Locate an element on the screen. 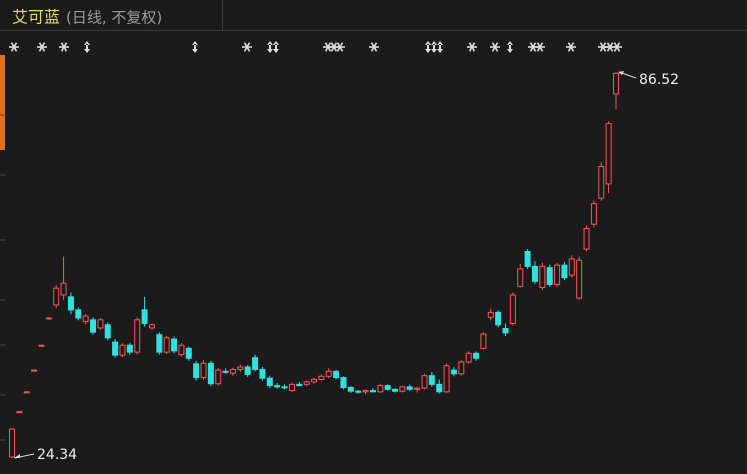 The width and height of the screenshot is (747, 474). high-label: 86.52 is located at coordinates (659, 80).